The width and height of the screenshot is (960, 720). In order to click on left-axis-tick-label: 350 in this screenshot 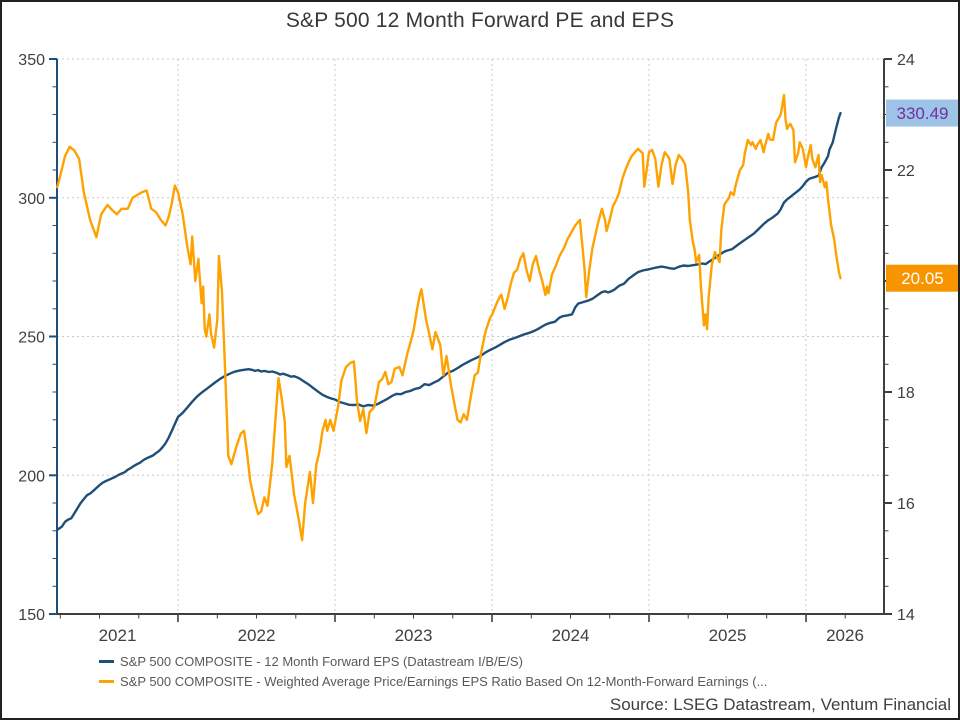, I will do `click(31, 60)`.